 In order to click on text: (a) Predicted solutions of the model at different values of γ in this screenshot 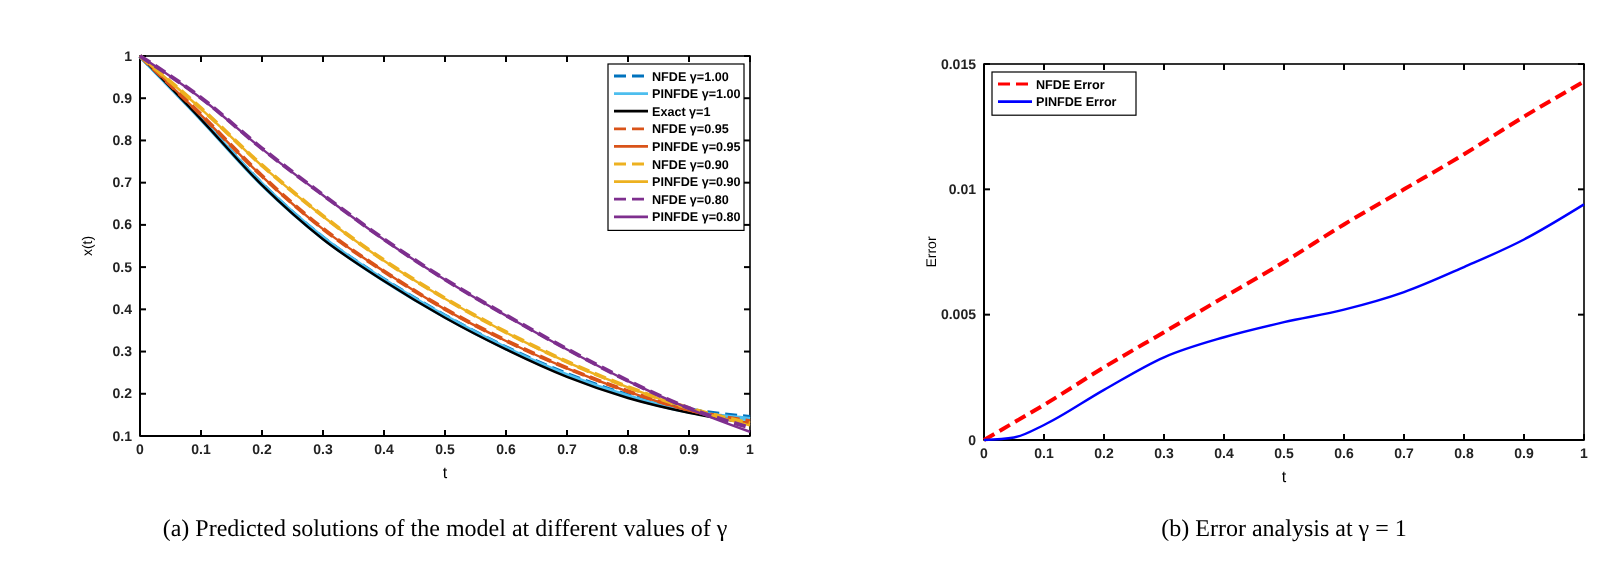, I will do `click(445, 528)`.